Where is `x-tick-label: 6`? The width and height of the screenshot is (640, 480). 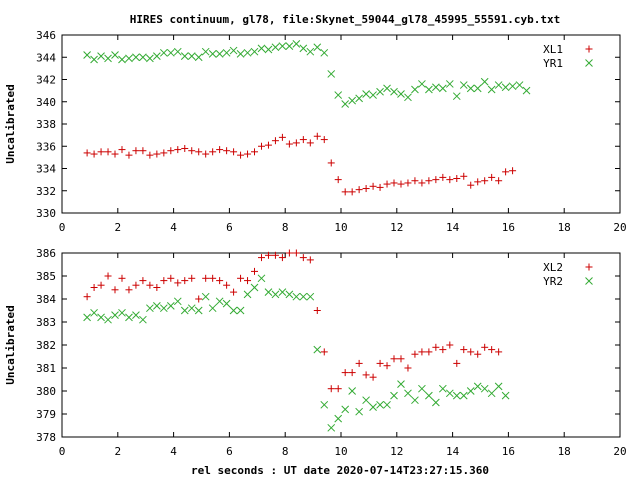 x-tick-label: 6 is located at coordinates (229, 451).